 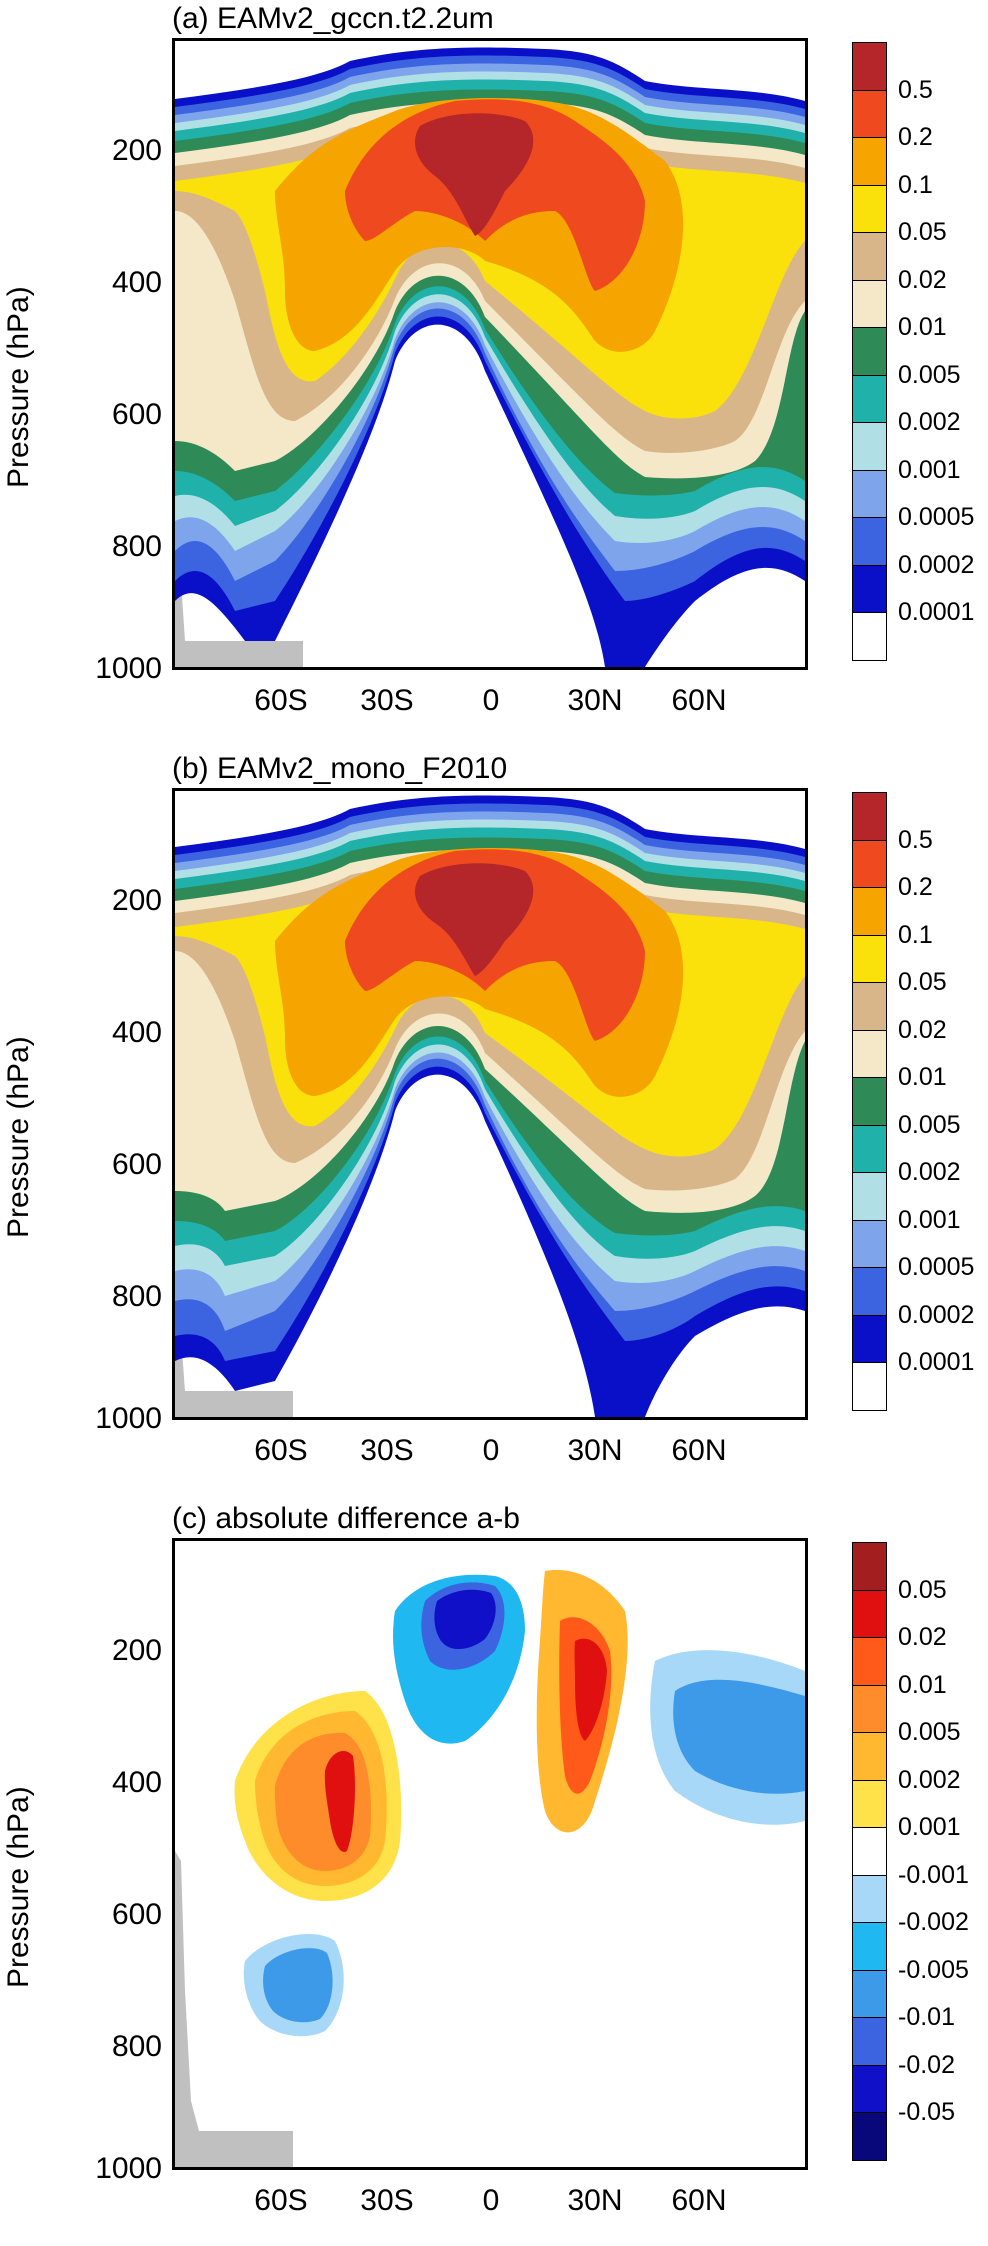 I want to click on colorbar-label: -0.02, so click(x=926, y=2064).